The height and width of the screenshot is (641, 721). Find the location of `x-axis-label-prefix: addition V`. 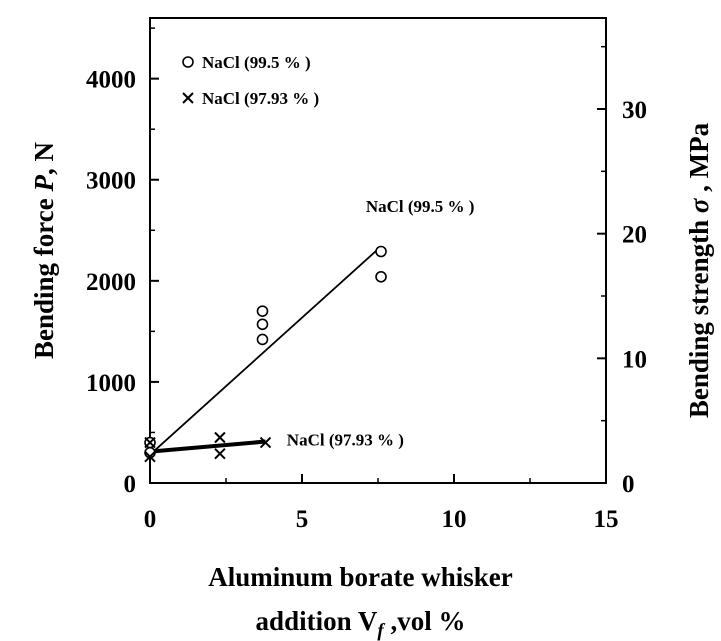

x-axis-label-prefix: addition V is located at coordinates (316, 621).